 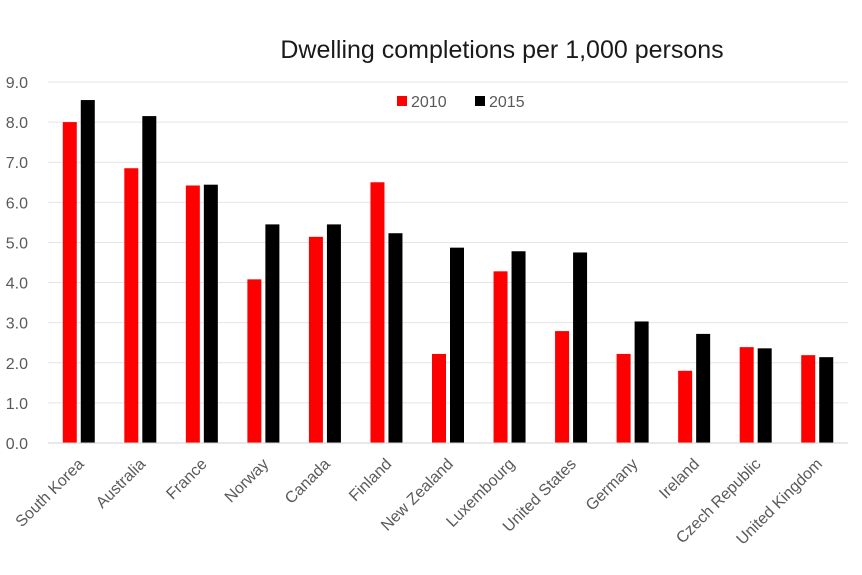 What do you see at coordinates (17, 324) in the screenshot?
I see `y-tick-label: 3.0` at bounding box center [17, 324].